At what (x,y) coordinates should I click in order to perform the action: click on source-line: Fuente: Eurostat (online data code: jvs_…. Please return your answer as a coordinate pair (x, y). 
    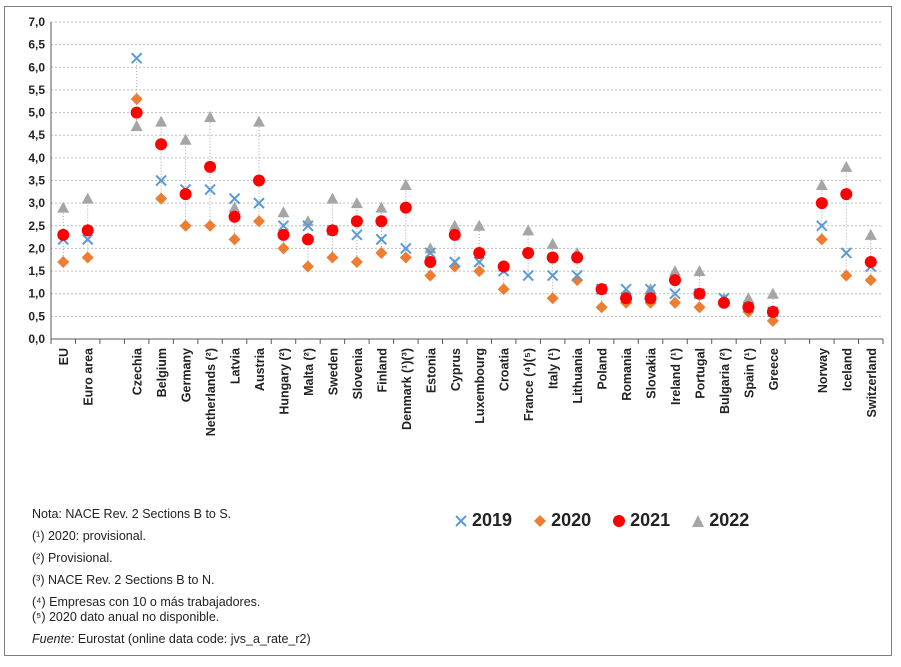
    Looking at the image, I should click on (171, 639).